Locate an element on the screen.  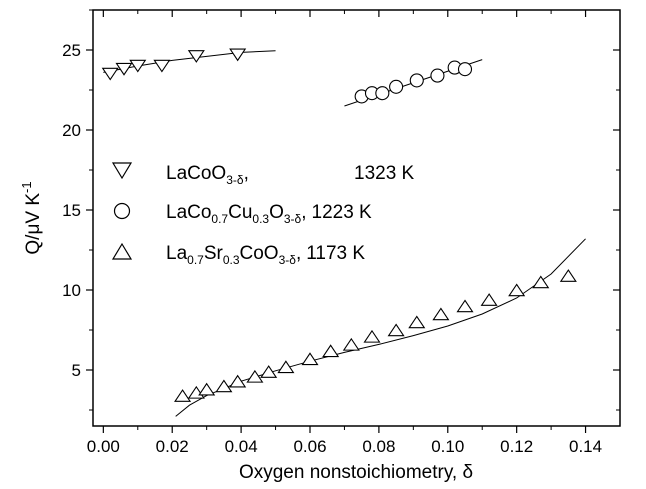
legend-temp-lacoo3: 1323 K is located at coordinates (384, 173).